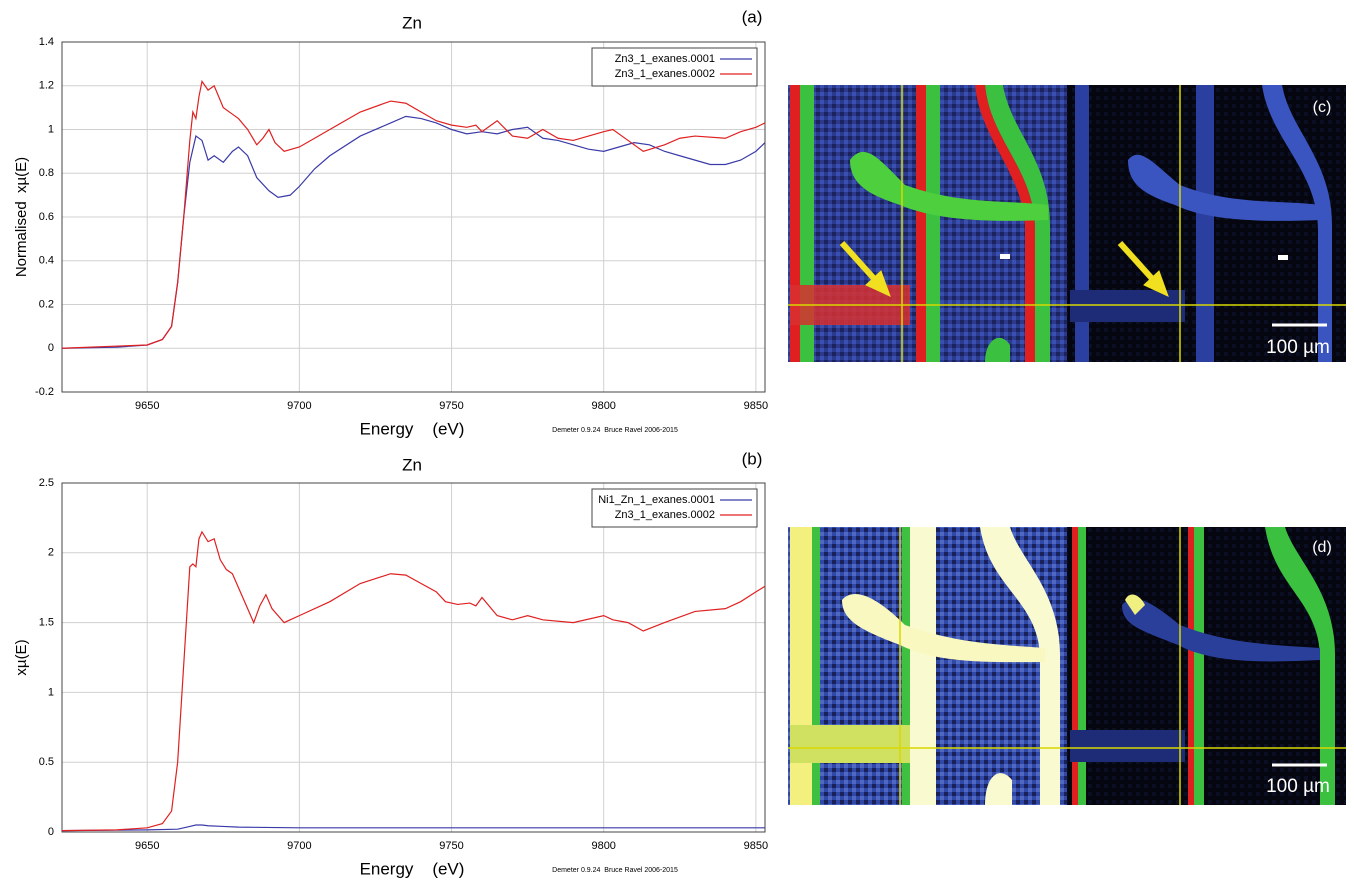 The height and width of the screenshot is (884, 1354). What do you see at coordinates (46, 304) in the screenshot?
I see `y-tick-label: 0.2` at bounding box center [46, 304].